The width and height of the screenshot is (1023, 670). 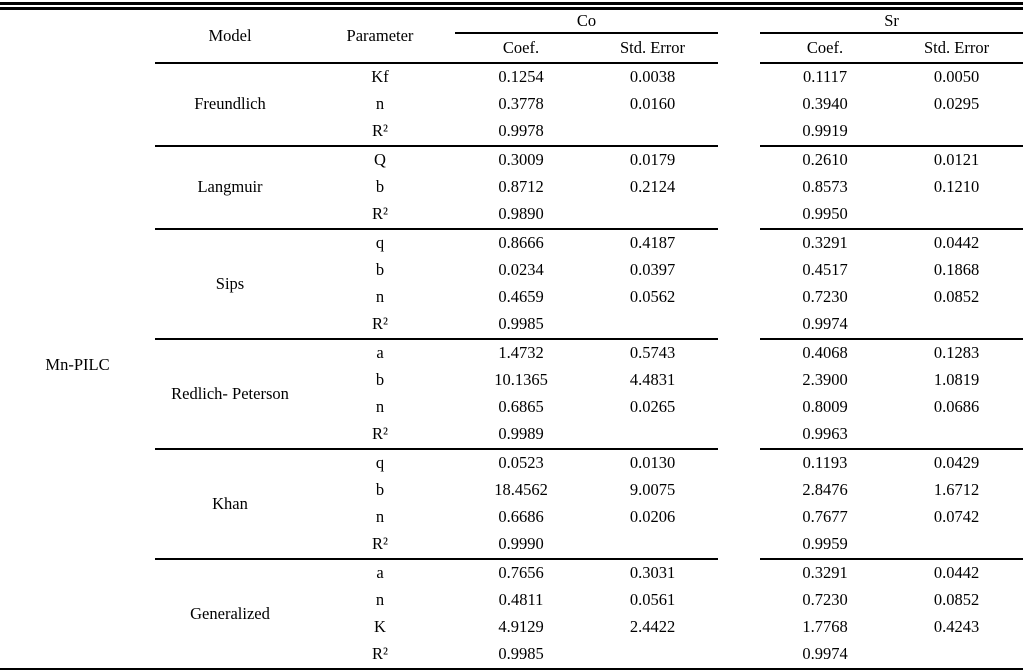 What do you see at coordinates (521, 435) in the screenshot?
I see `co-coef-cell: 0.9989` at bounding box center [521, 435].